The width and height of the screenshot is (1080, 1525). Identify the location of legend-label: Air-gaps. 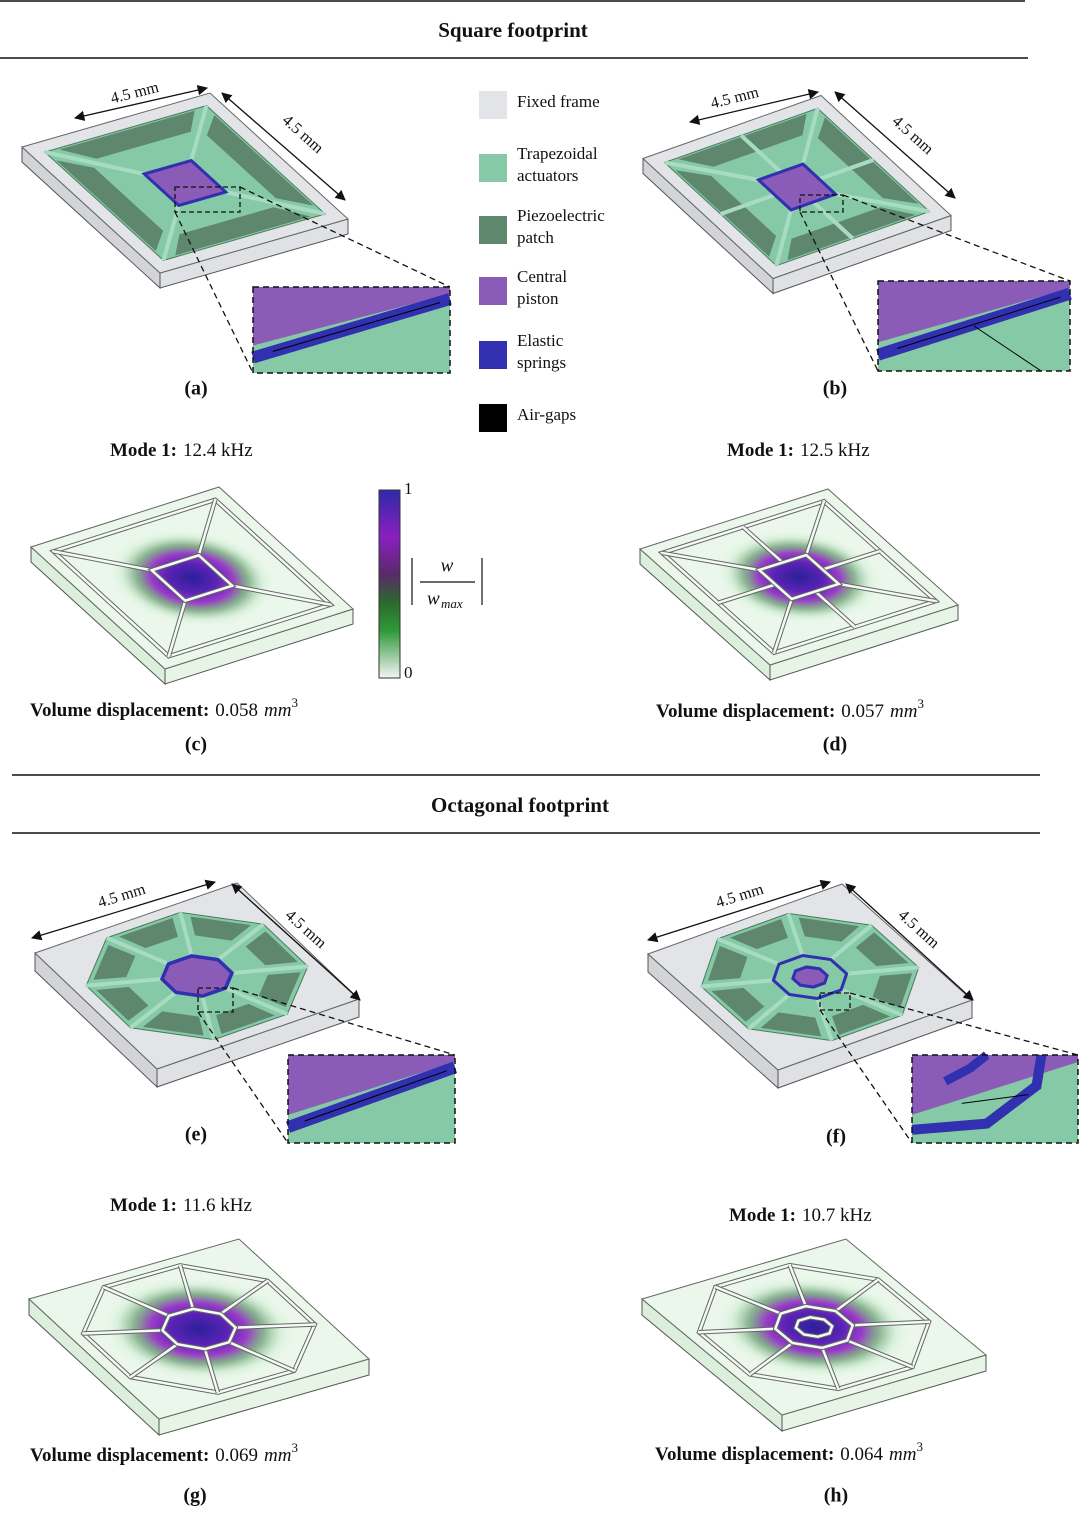
(546, 414).